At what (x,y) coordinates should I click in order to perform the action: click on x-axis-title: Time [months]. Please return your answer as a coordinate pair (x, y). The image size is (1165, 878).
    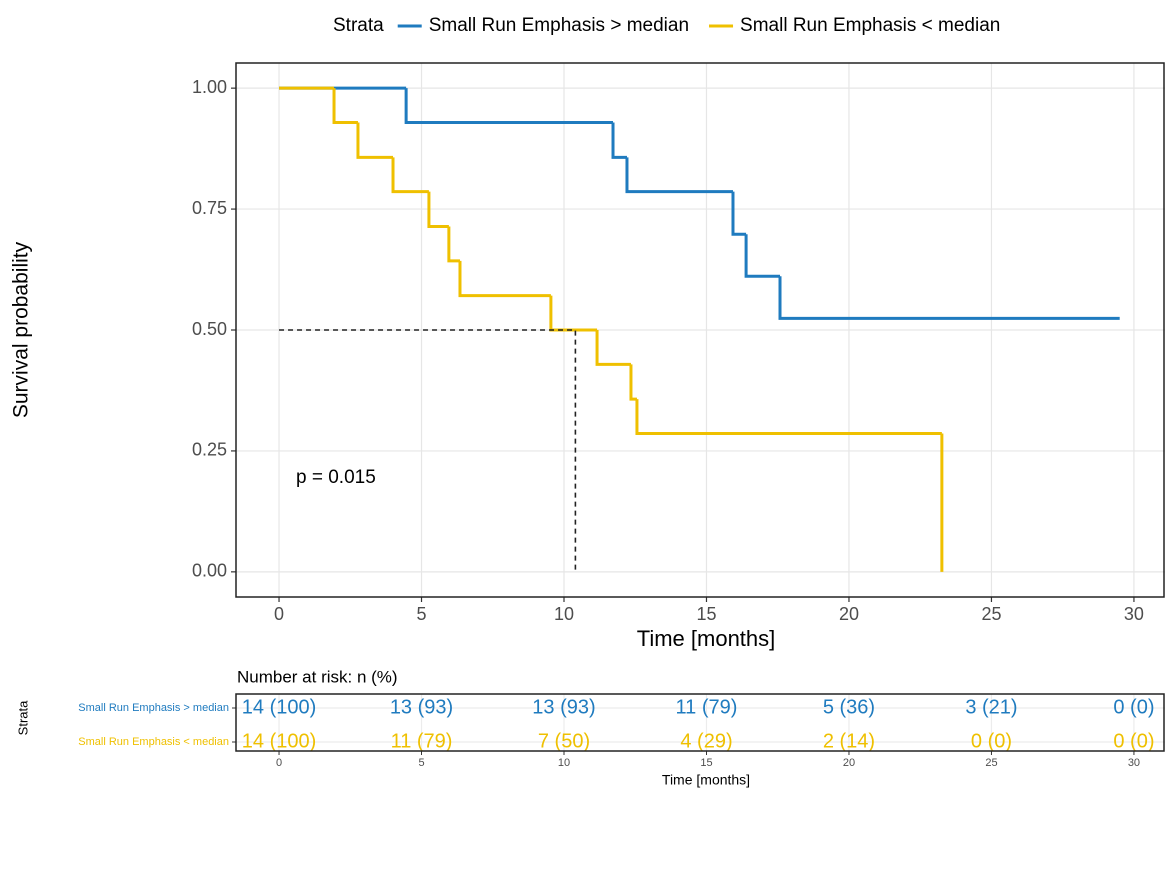
    Looking at the image, I should click on (706, 638).